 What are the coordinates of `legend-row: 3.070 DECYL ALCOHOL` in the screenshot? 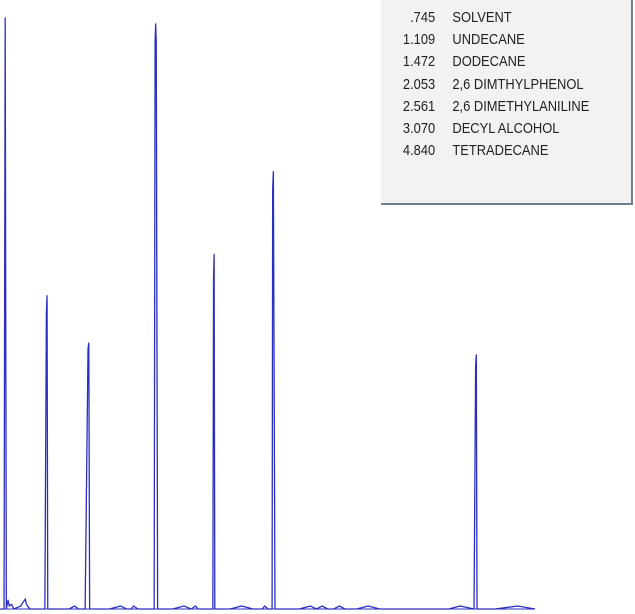 It's located at (488, 129).